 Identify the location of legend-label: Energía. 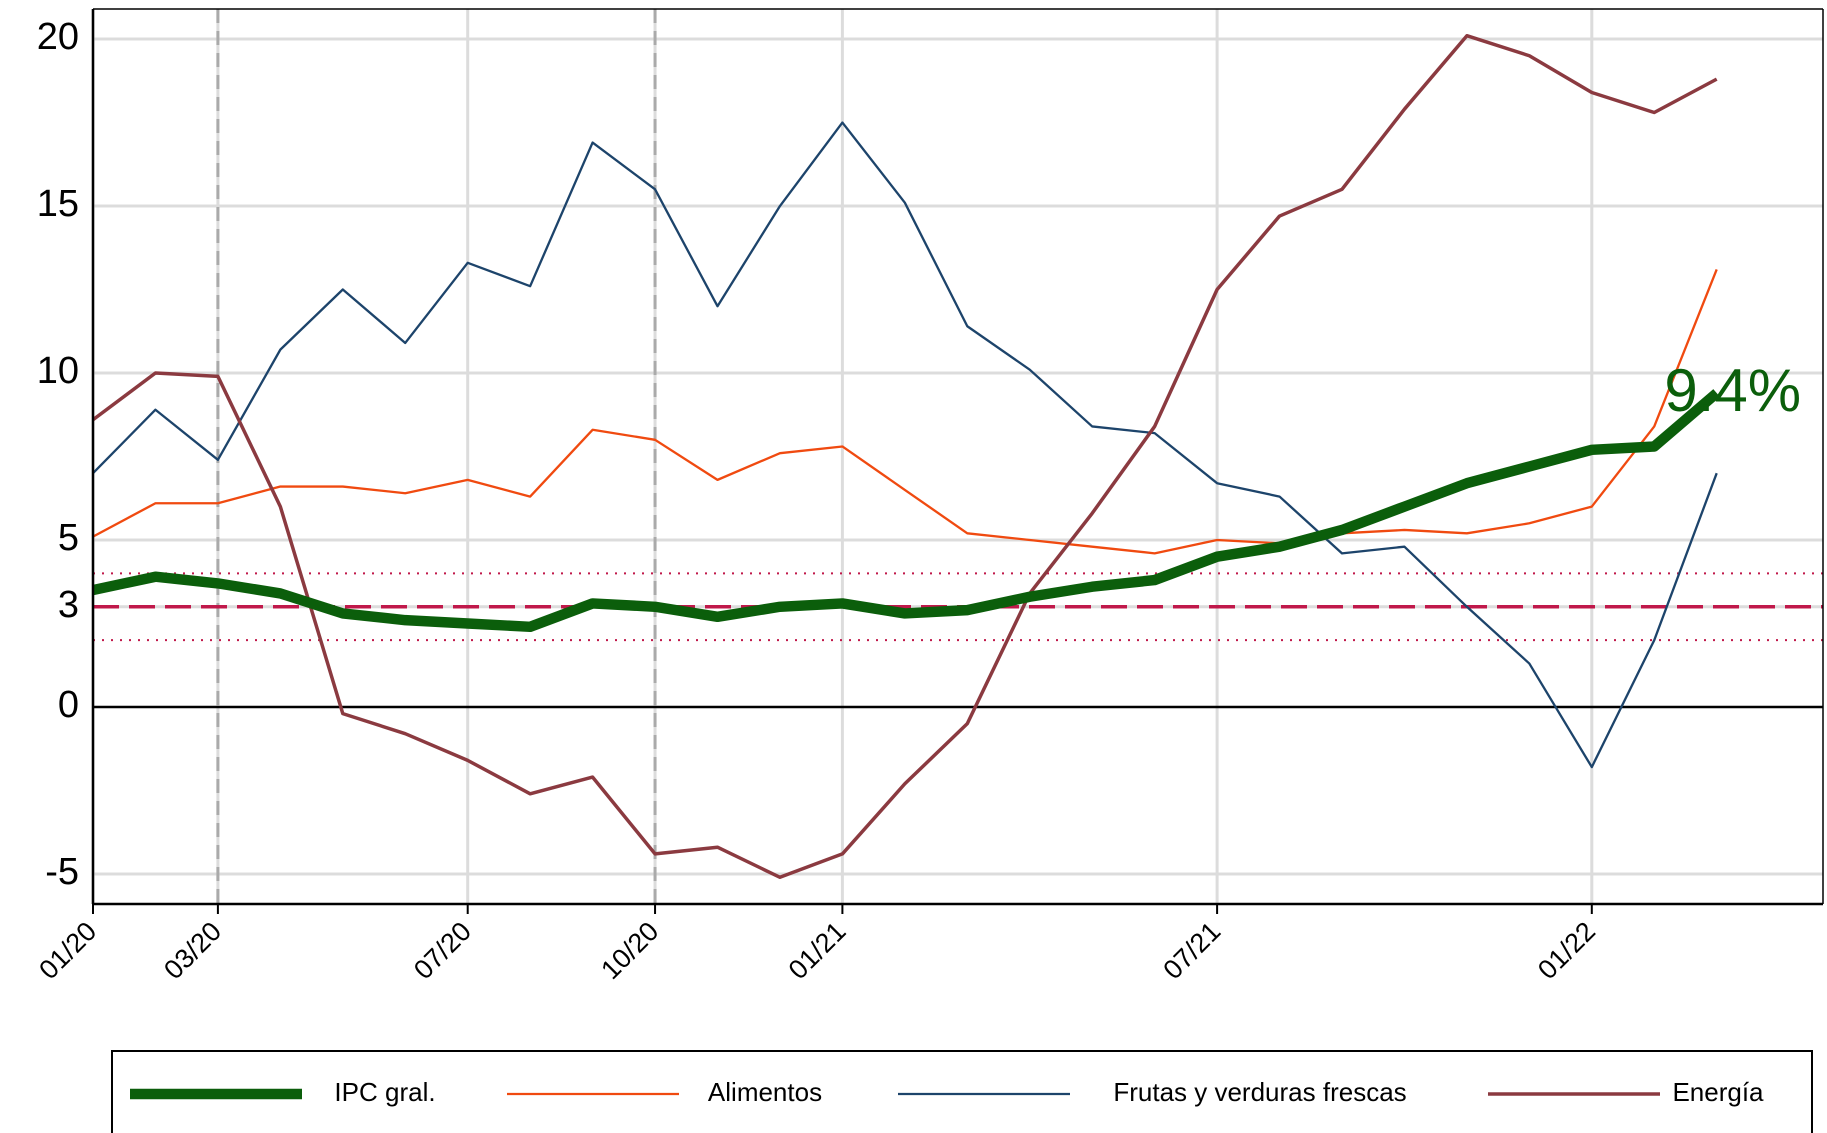
(1718, 1092).